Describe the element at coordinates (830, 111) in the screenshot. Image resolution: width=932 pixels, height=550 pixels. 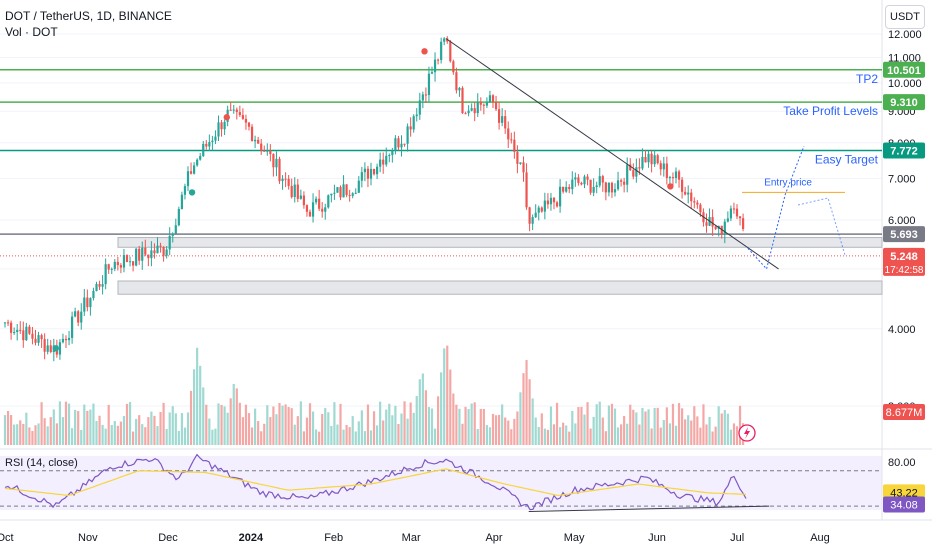
I see `level-label: Take Profit Levels` at that location.